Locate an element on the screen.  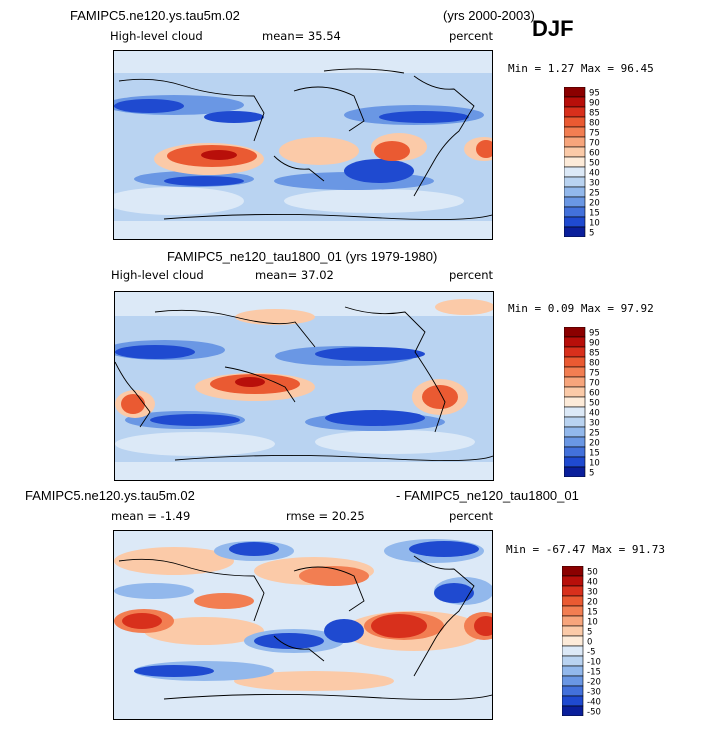
panel3-units: percent is located at coordinates (471, 516).